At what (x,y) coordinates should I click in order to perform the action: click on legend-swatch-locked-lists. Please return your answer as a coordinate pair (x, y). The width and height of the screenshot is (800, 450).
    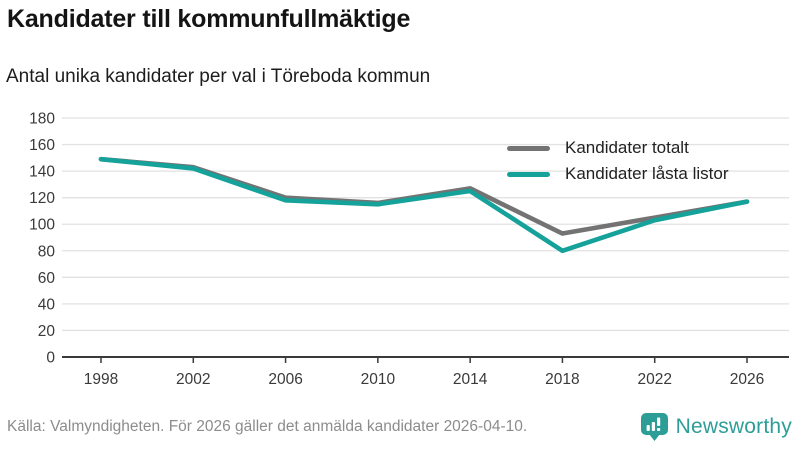
    Looking at the image, I should click on (528, 174).